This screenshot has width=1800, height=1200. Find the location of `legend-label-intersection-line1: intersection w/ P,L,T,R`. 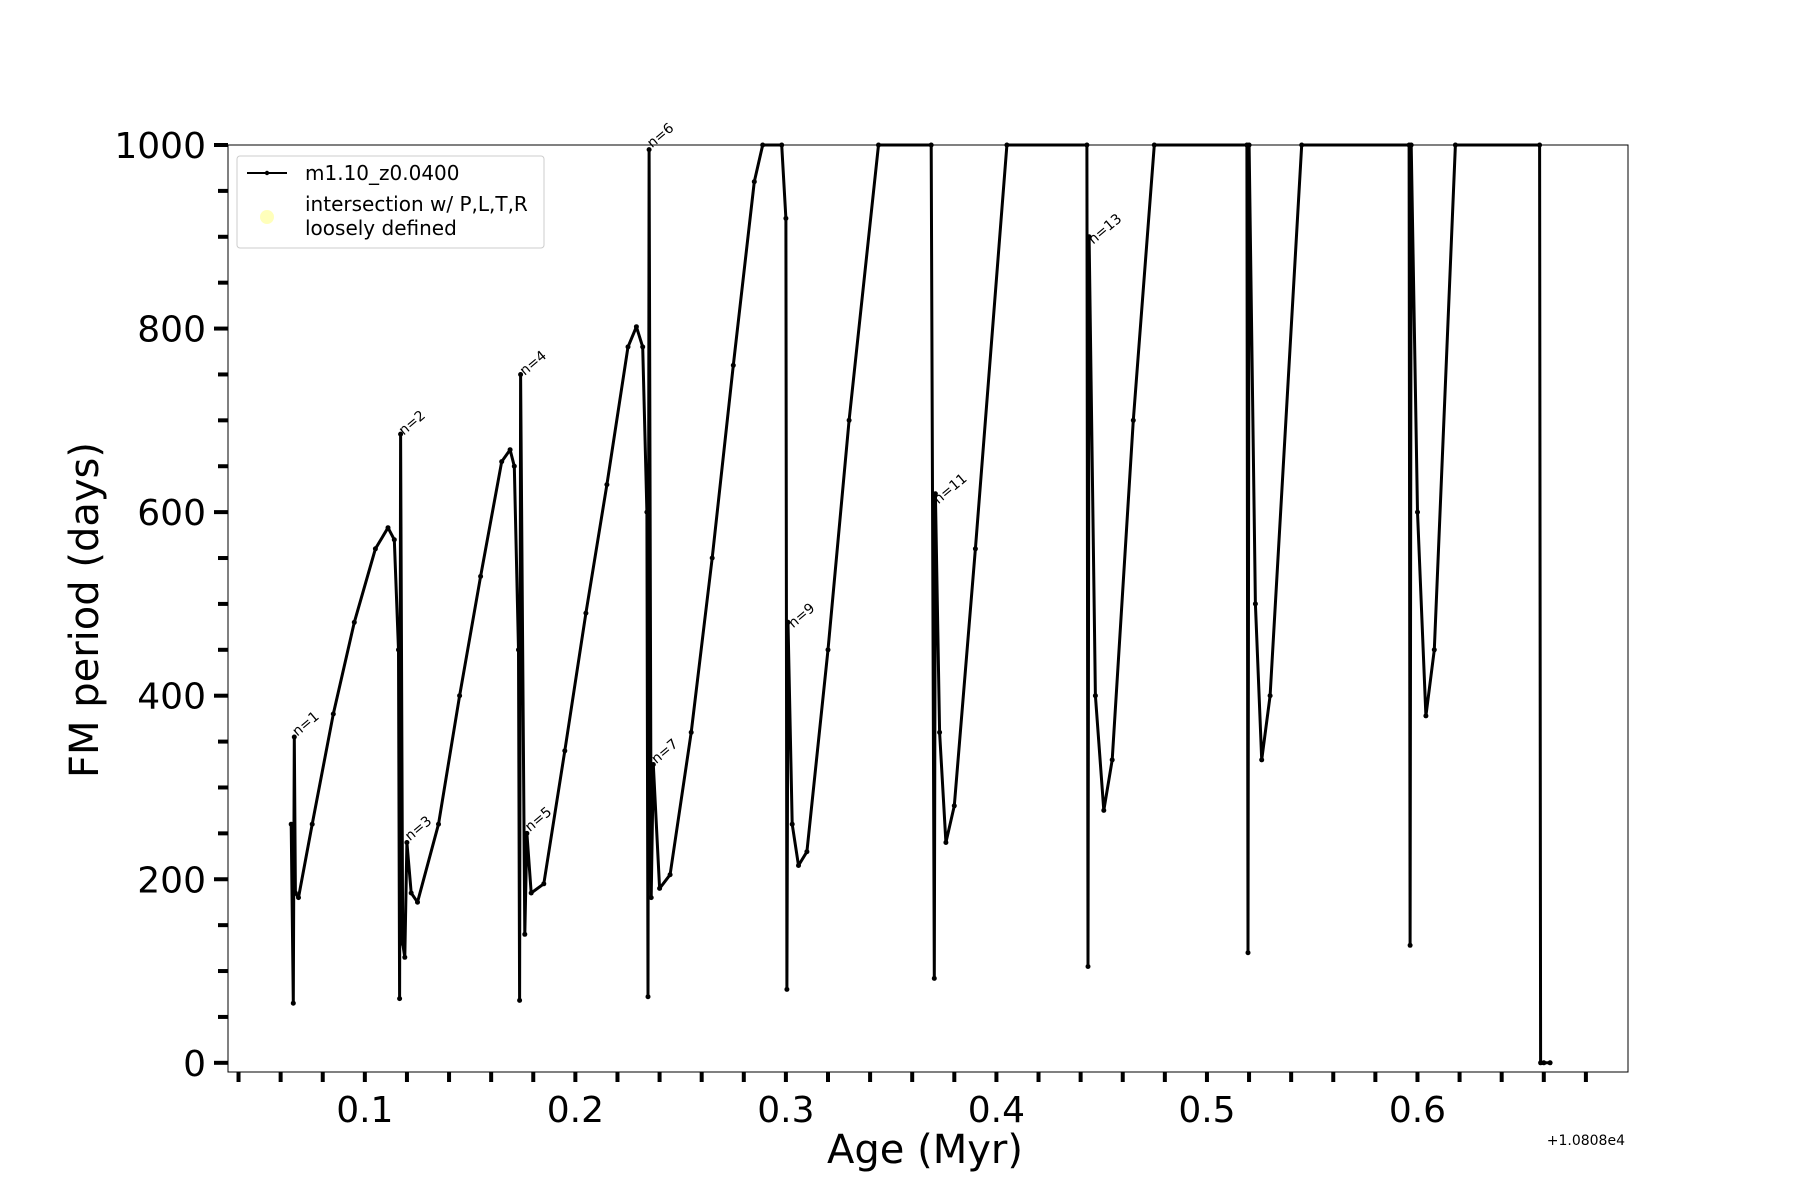

legend-label-intersection-line1: intersection w/ P,L,T,R is located at coordinates (416, 204).